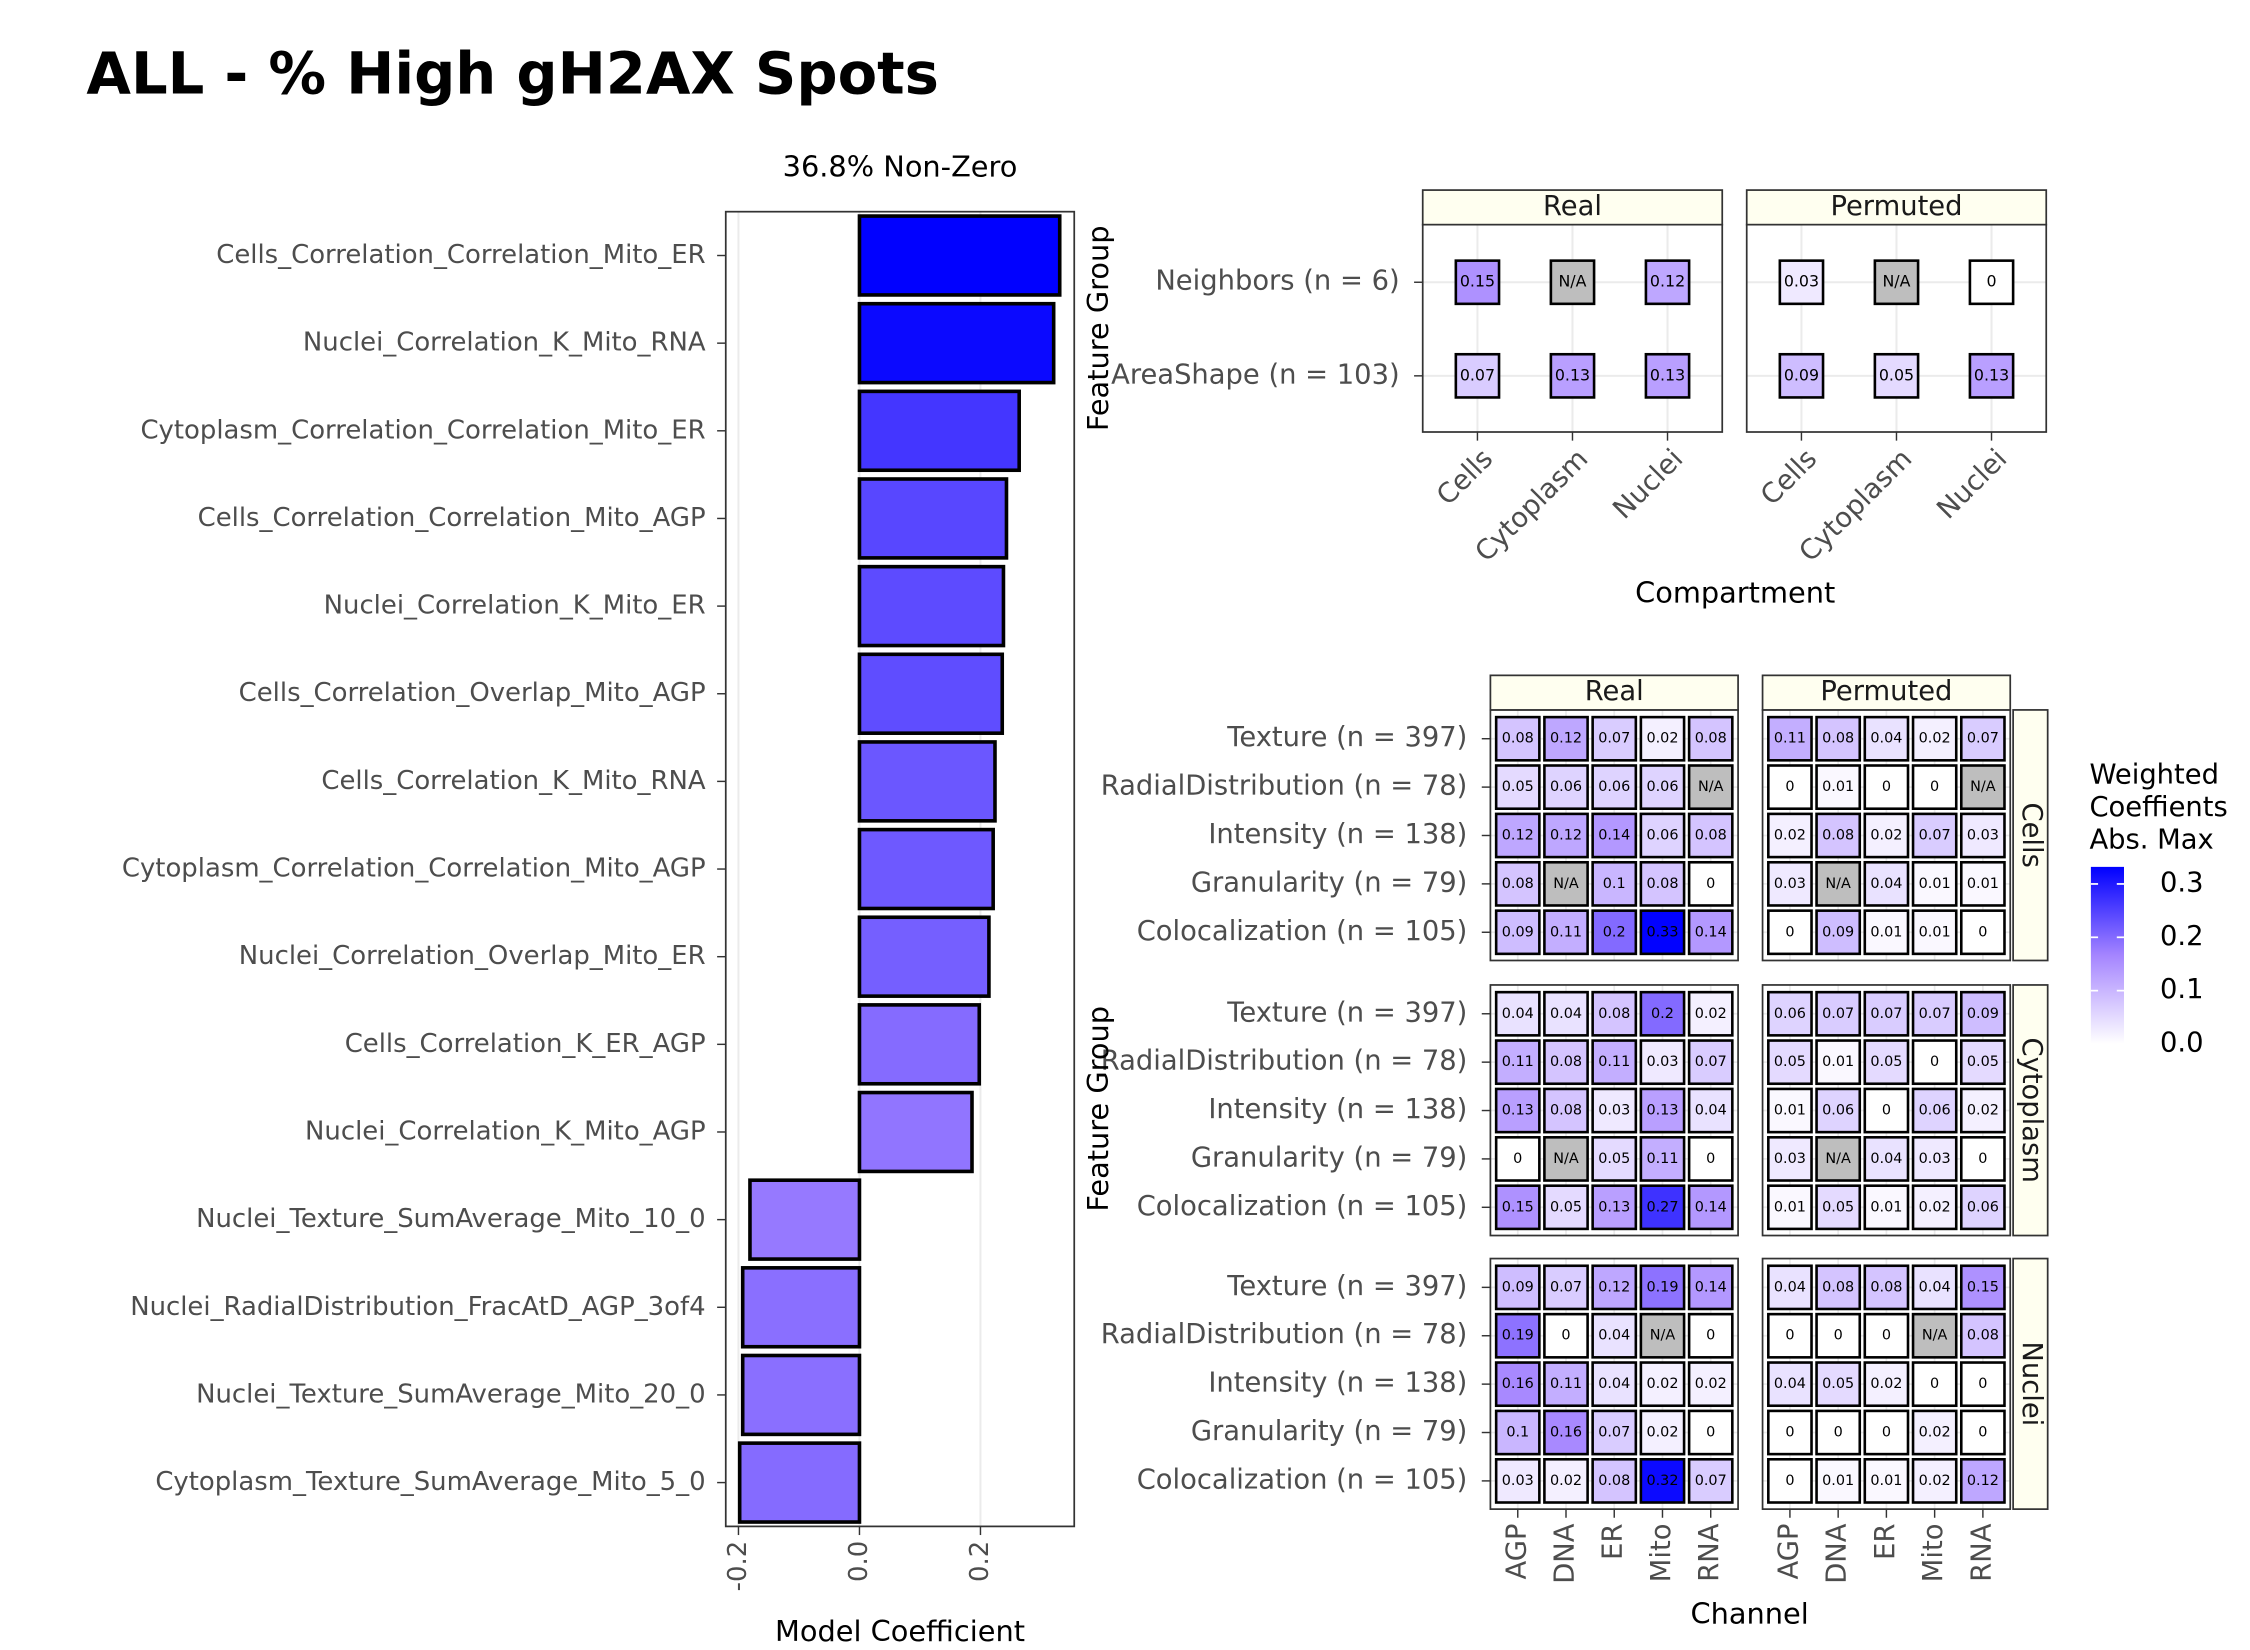 The width and height of the screenshot is (2250, 1650). Describe the element at coordinates (1346, 1286) in the screenshot. I see `y-tick-label: Texture (n = 397)` at that location.